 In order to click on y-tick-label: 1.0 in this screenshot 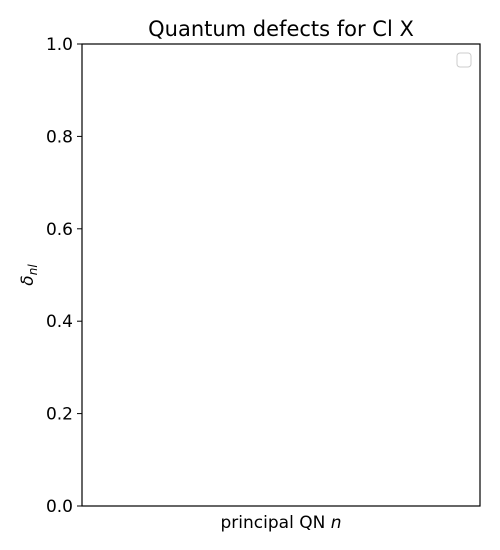, I will do `click(59, 45)`.